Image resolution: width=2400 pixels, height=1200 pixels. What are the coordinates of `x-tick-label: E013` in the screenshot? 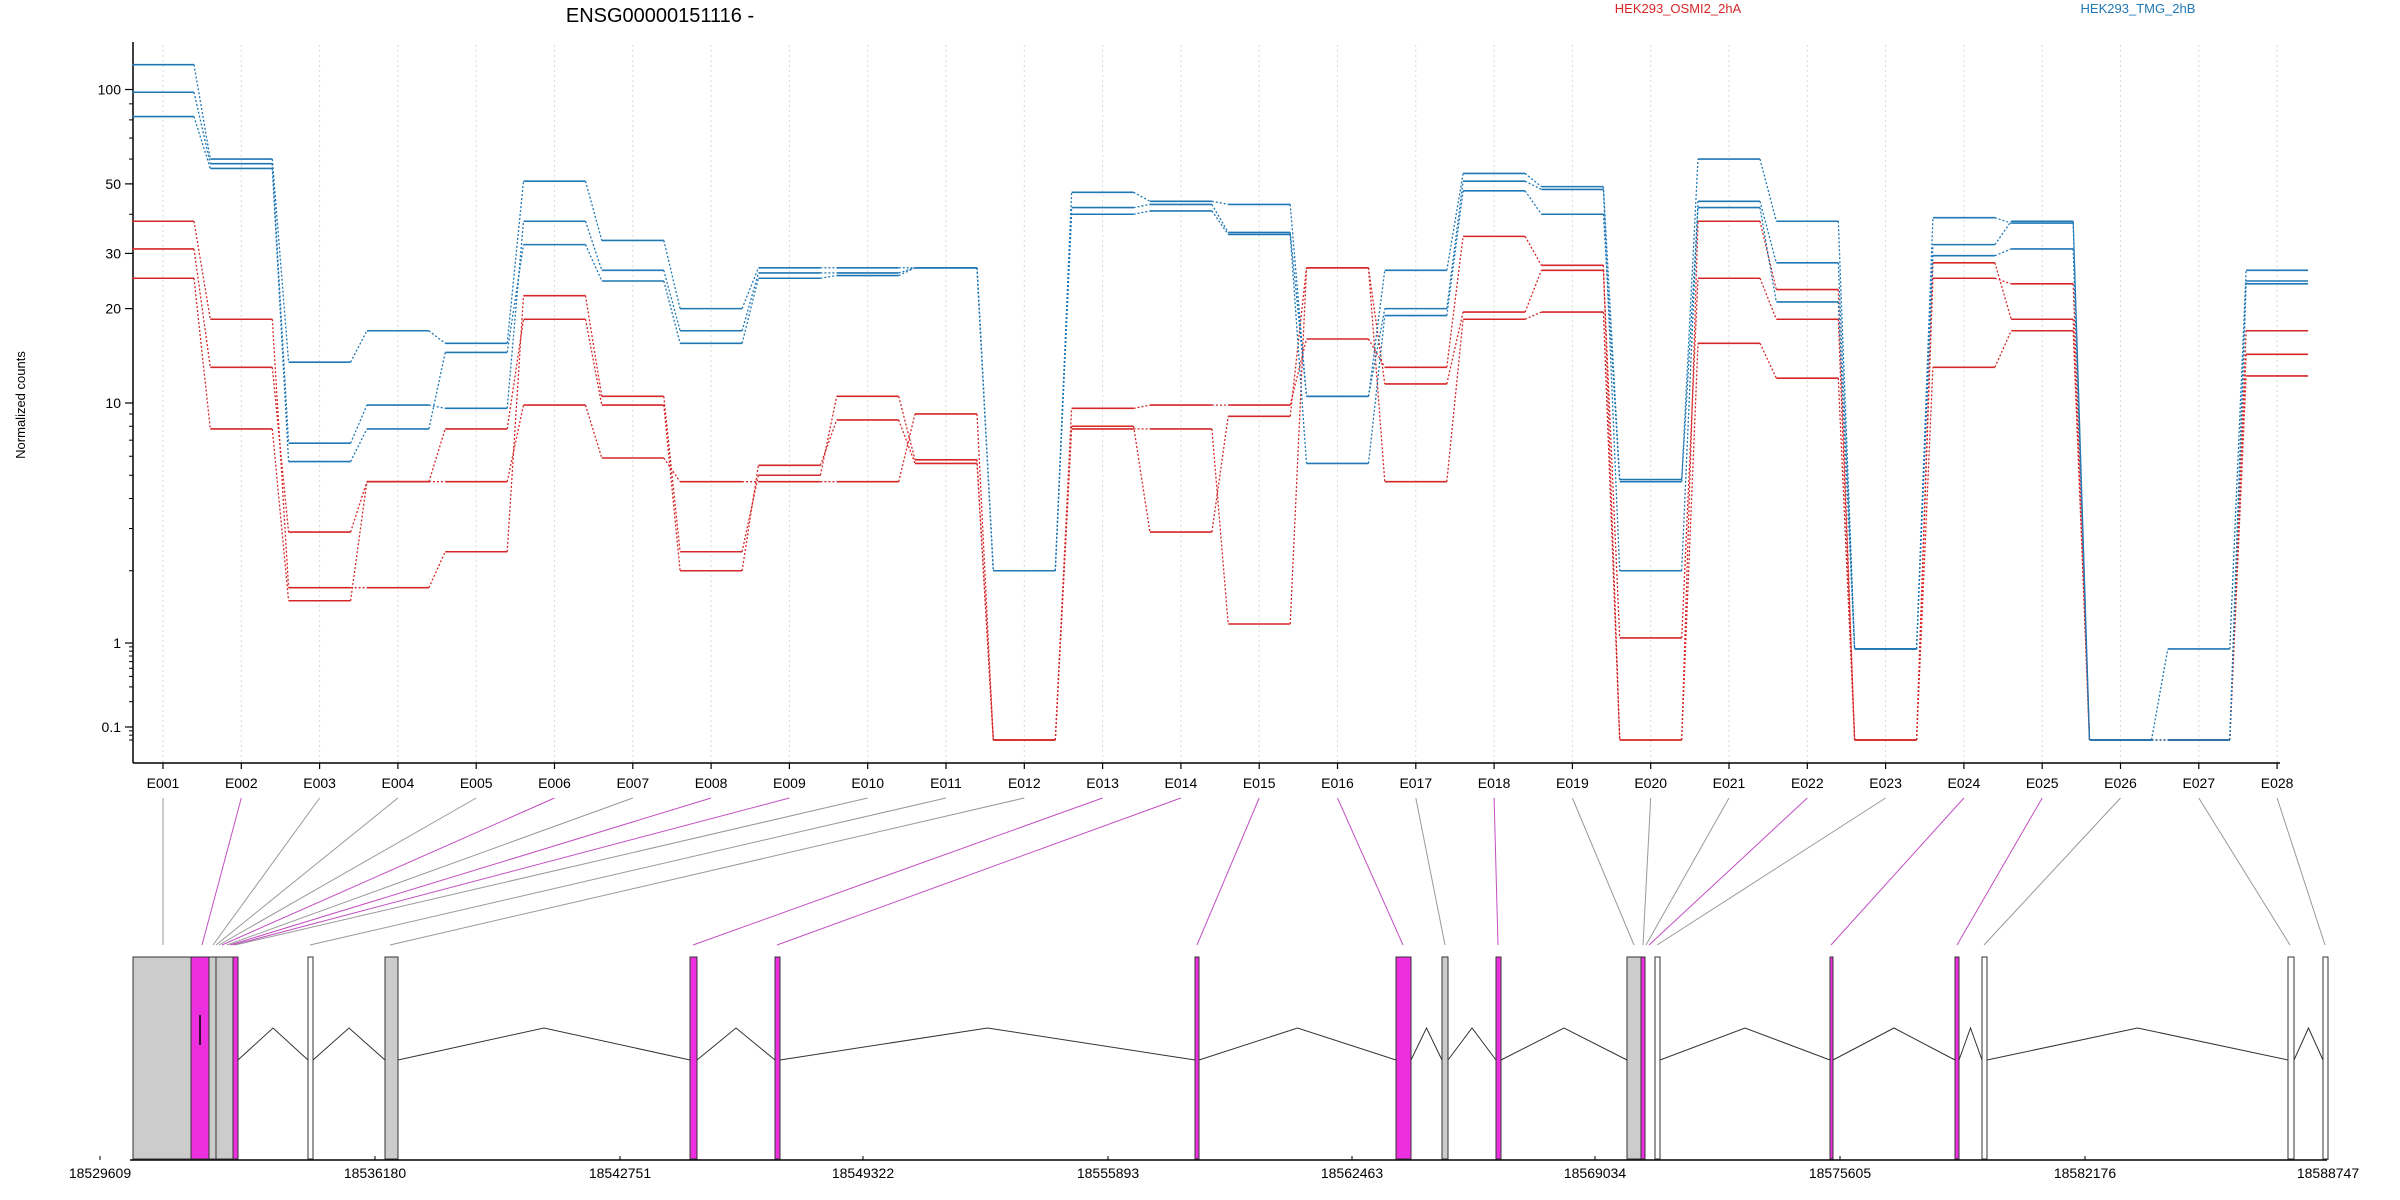 It's located at (1102, 783).